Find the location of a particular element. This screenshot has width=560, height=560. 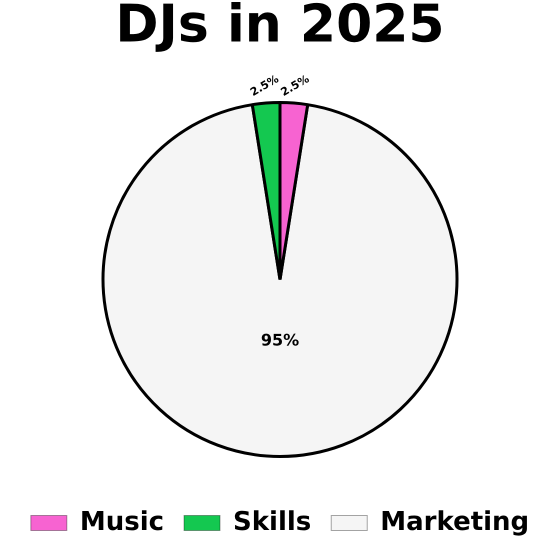

legend-label: Music is located at coordinates (122, 521).